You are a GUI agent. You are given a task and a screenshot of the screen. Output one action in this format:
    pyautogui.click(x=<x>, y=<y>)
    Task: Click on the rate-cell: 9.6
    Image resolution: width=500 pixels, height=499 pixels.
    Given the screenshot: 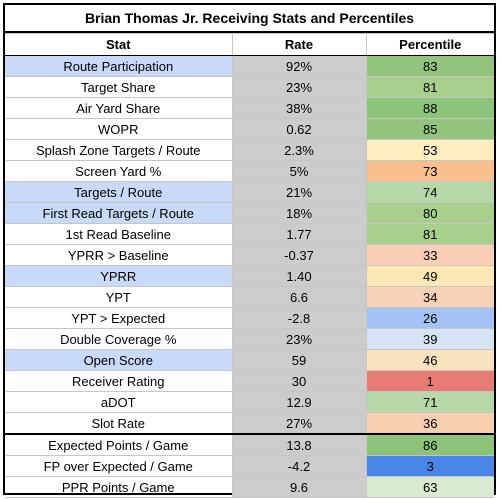 What is the action you would take?
    pyautogui.click(x=299, y=487)
    